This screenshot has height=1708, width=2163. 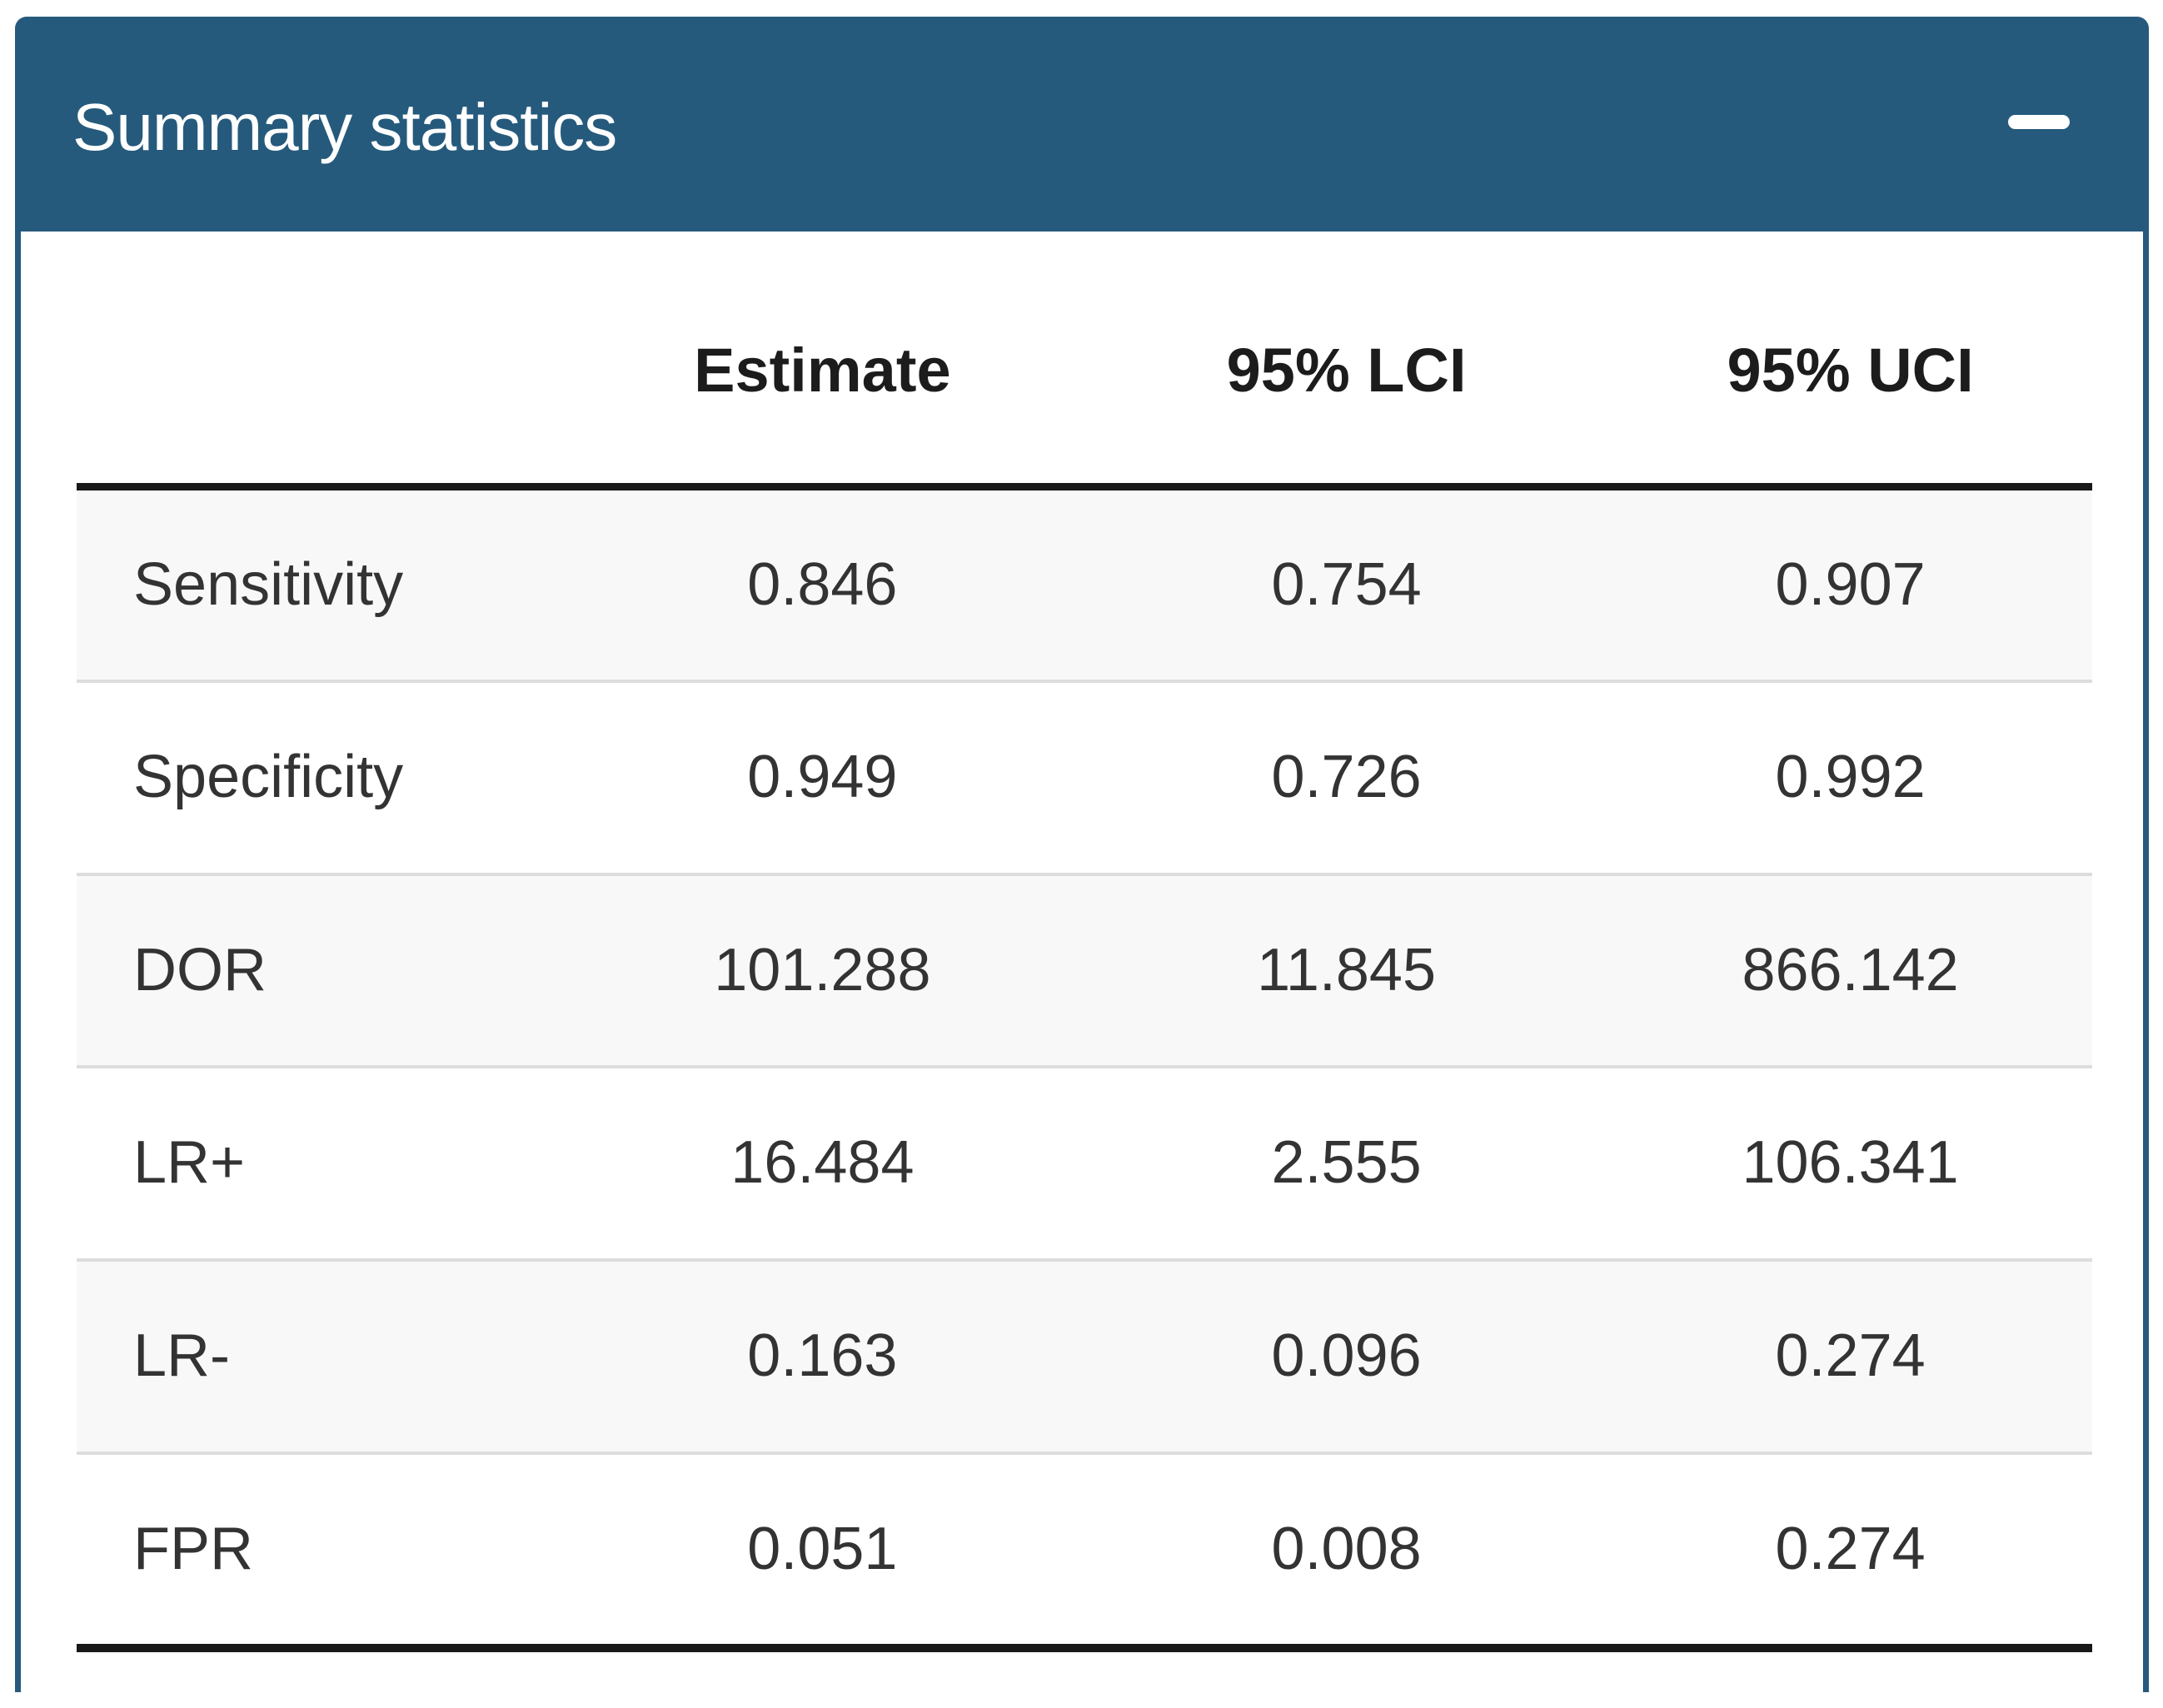 What do you see at coordinates (1346, 585) in the screenshot?
I see `cell-lci: 0.754` at bounding box center [1346, 585].